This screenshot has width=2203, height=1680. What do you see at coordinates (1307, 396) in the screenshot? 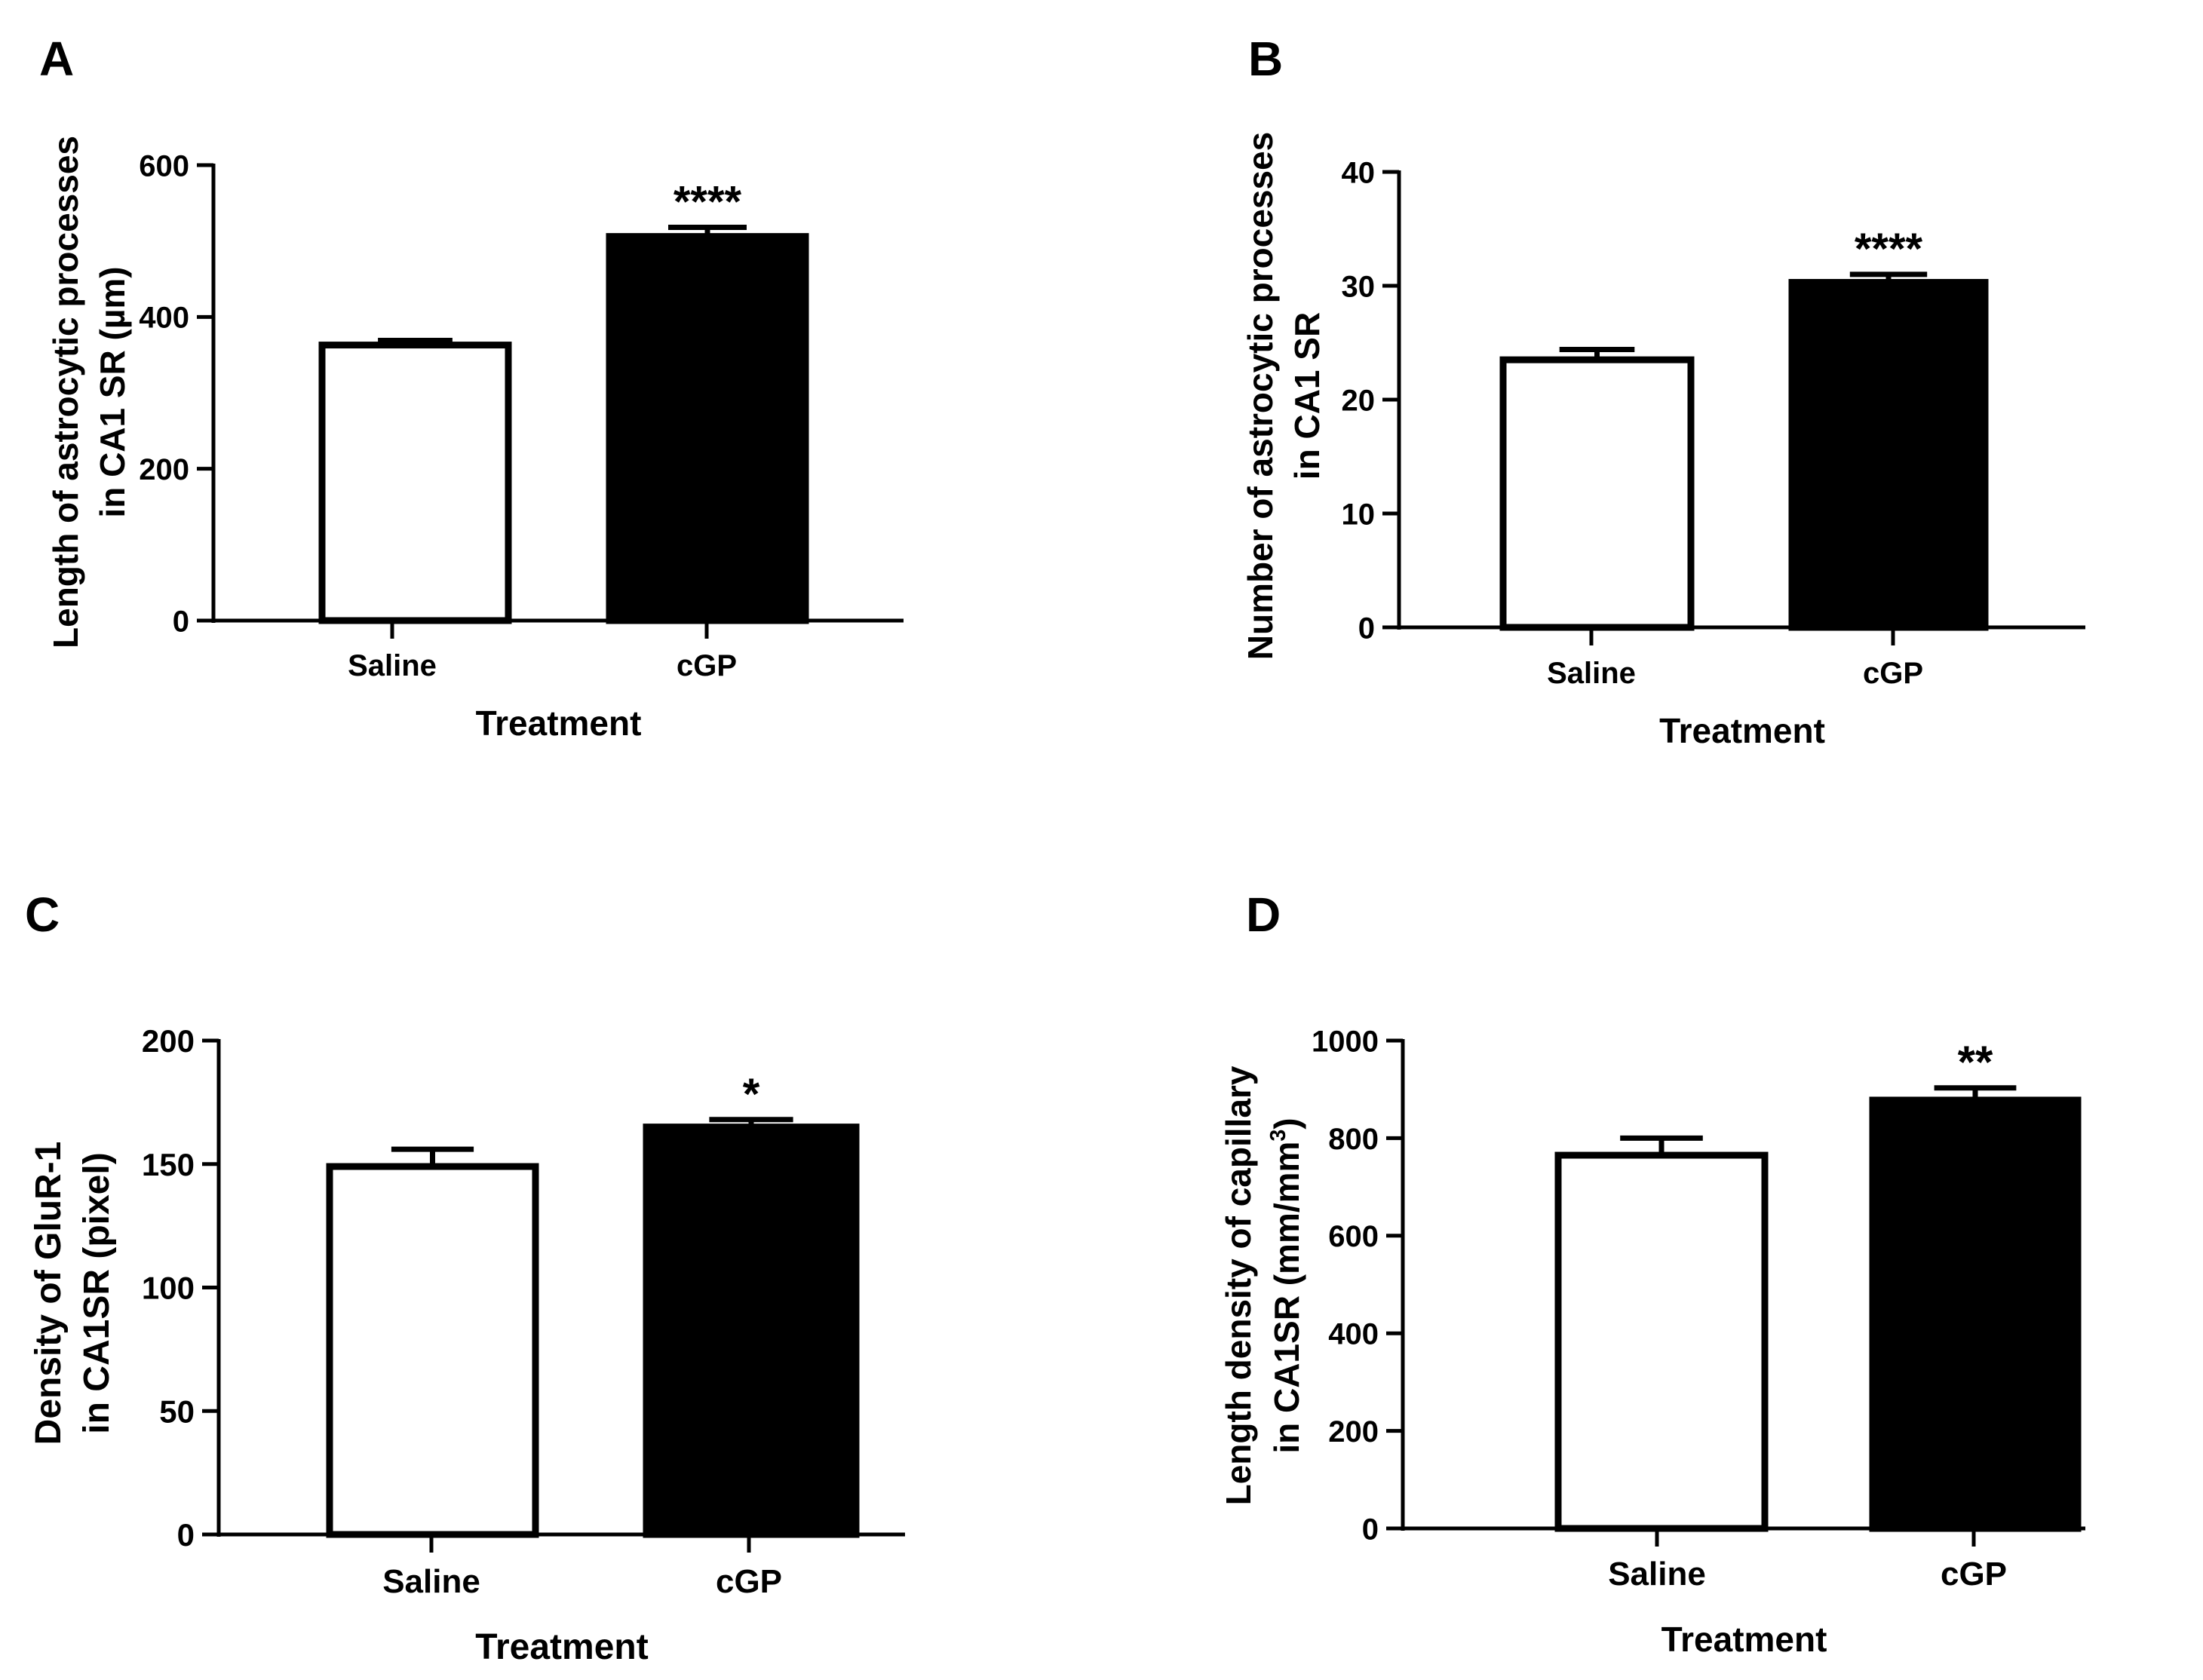
I see `y-axis-label-line-2: in CA1 SR` at bounding box center [1307, 396].